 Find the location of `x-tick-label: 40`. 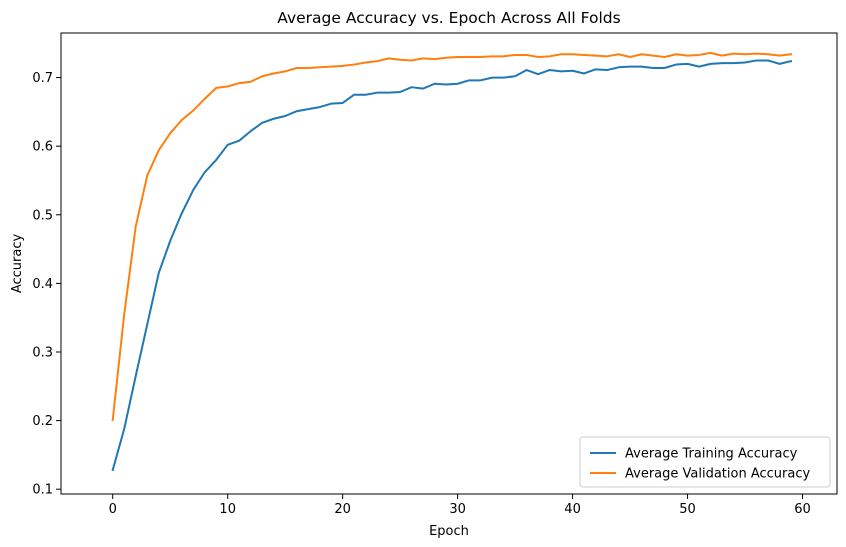

x-tick-label: 40 is located at coordinates (572, 509).